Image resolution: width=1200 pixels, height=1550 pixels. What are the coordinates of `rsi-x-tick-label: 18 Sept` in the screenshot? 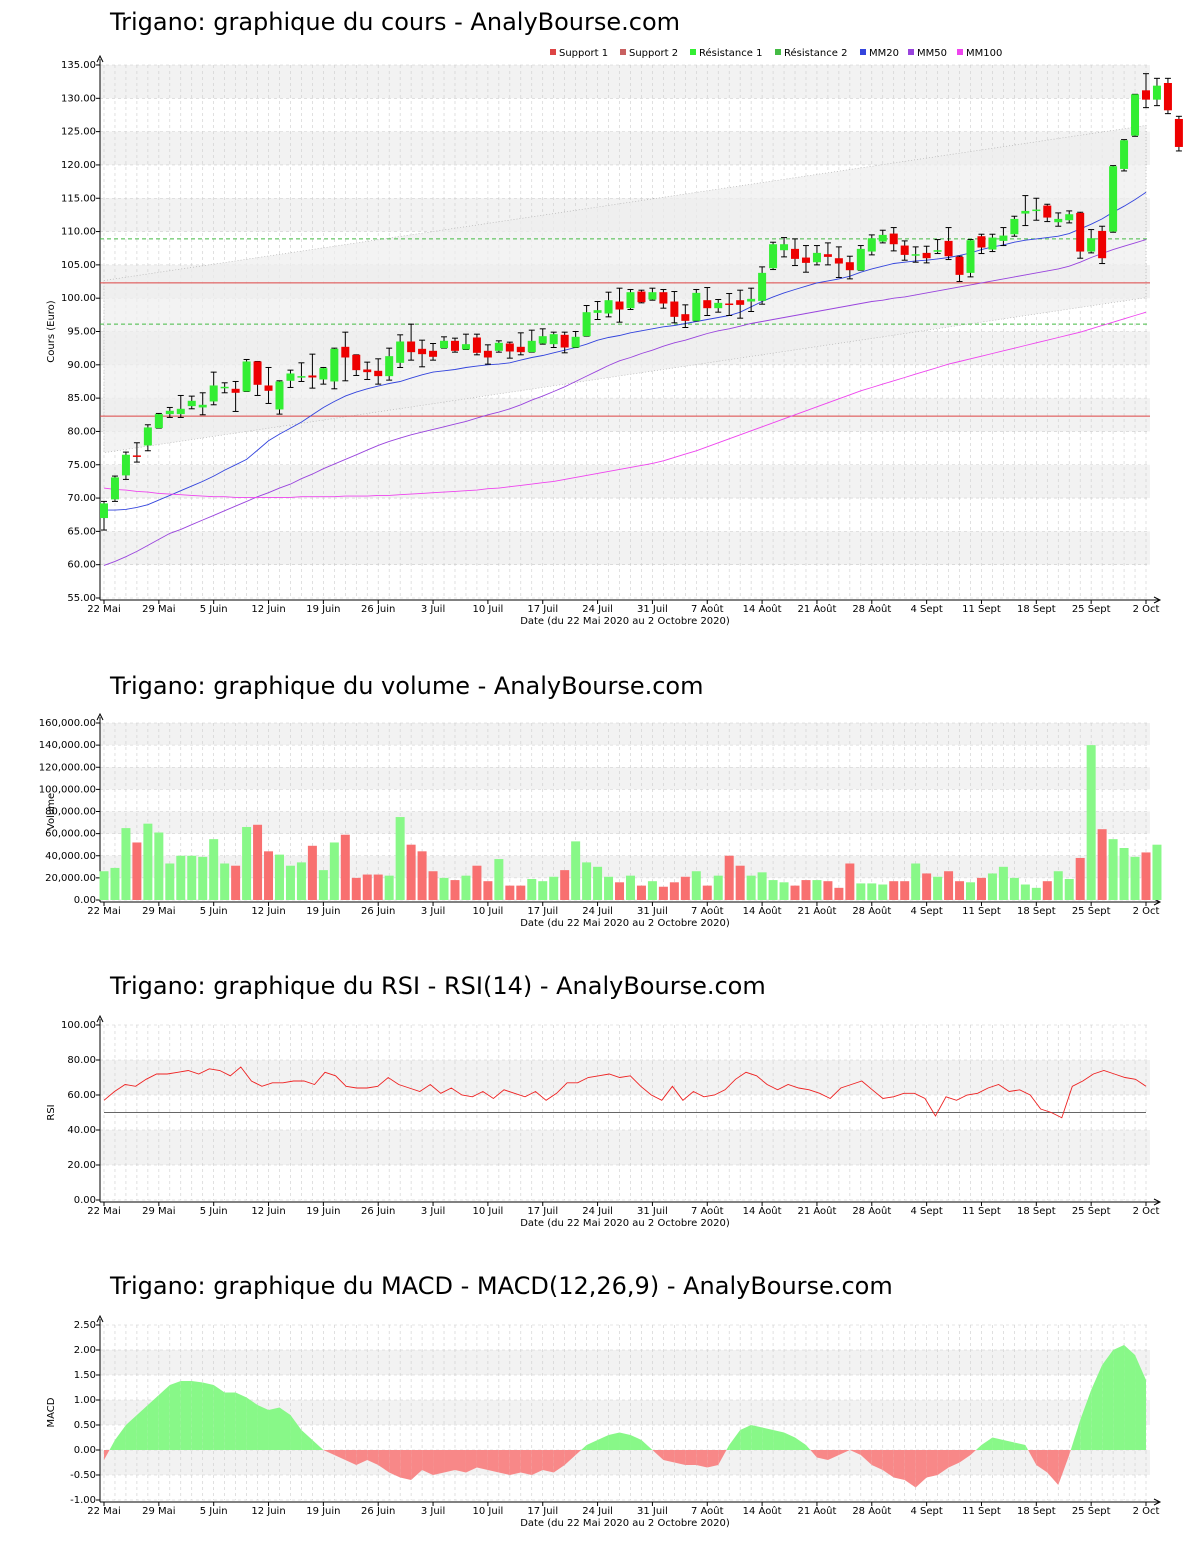 It's located at (1036, 1211).